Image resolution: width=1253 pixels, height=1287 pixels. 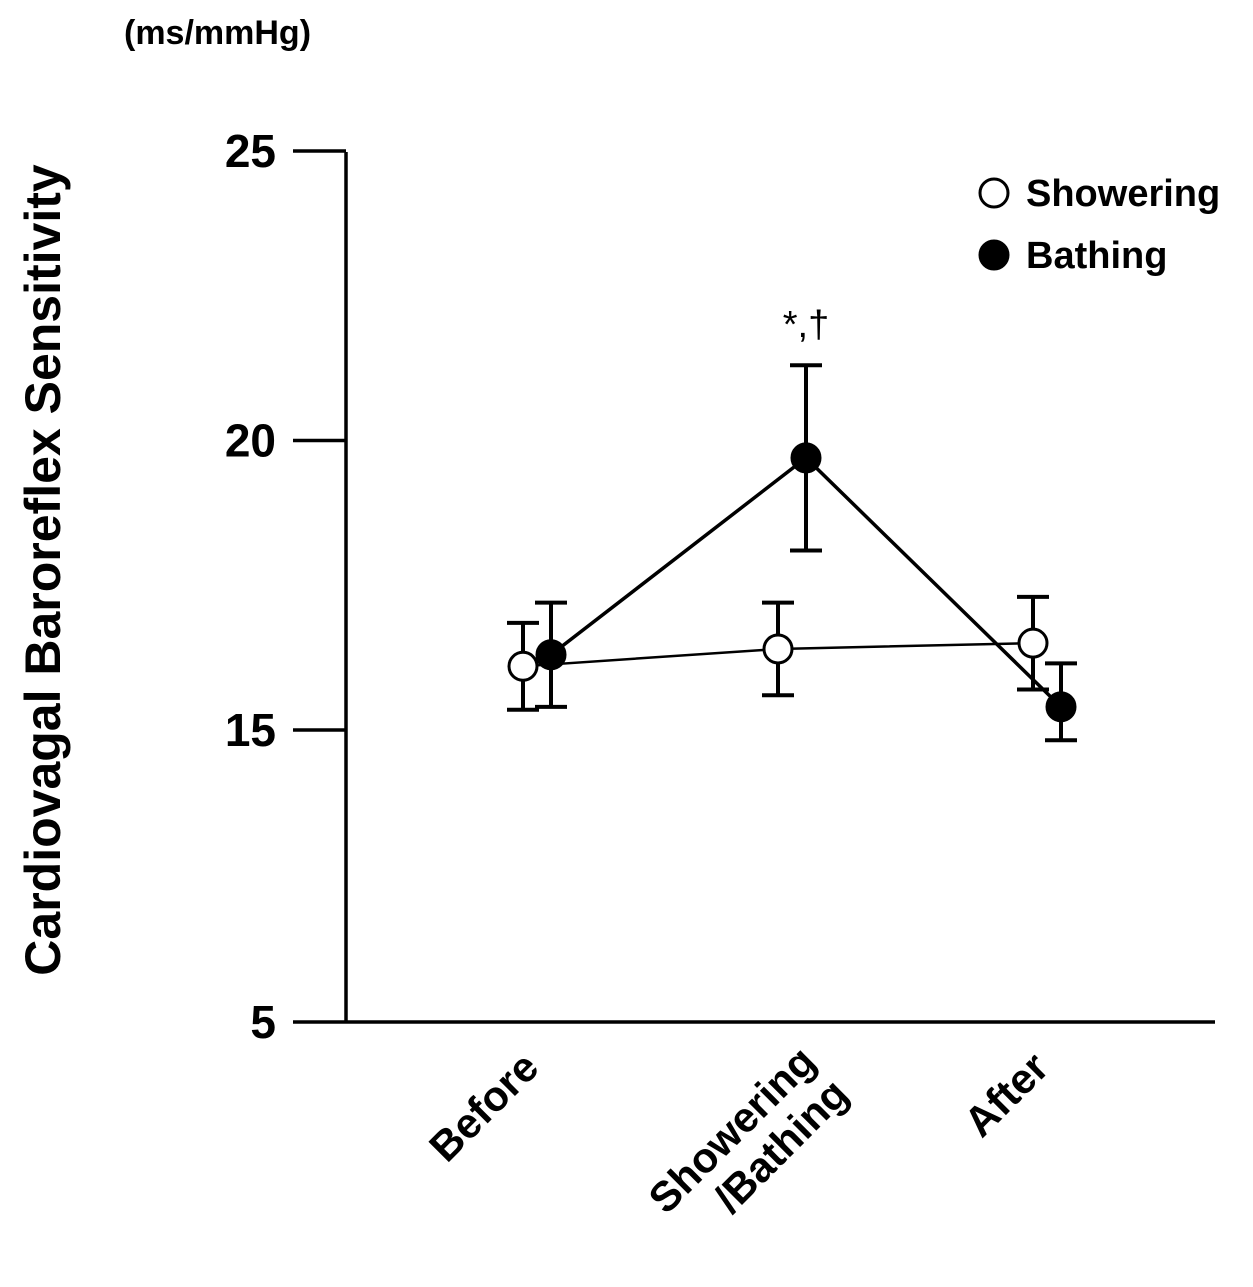 What do you see at coordinates (285, 586) in the screenshot?
I see `y-ticks: 5 15 20 25` at bounding box center [285, 586].